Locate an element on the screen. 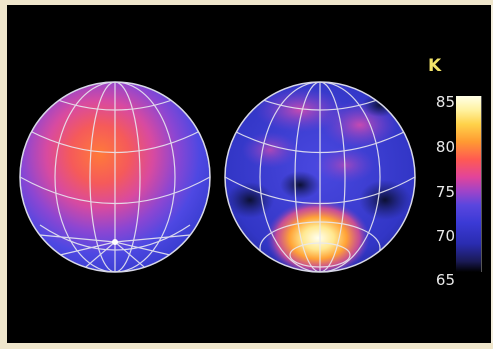 This screenshot has width=493, height=349. colorbar-tick: 70 is located at coordinates (445, 236).